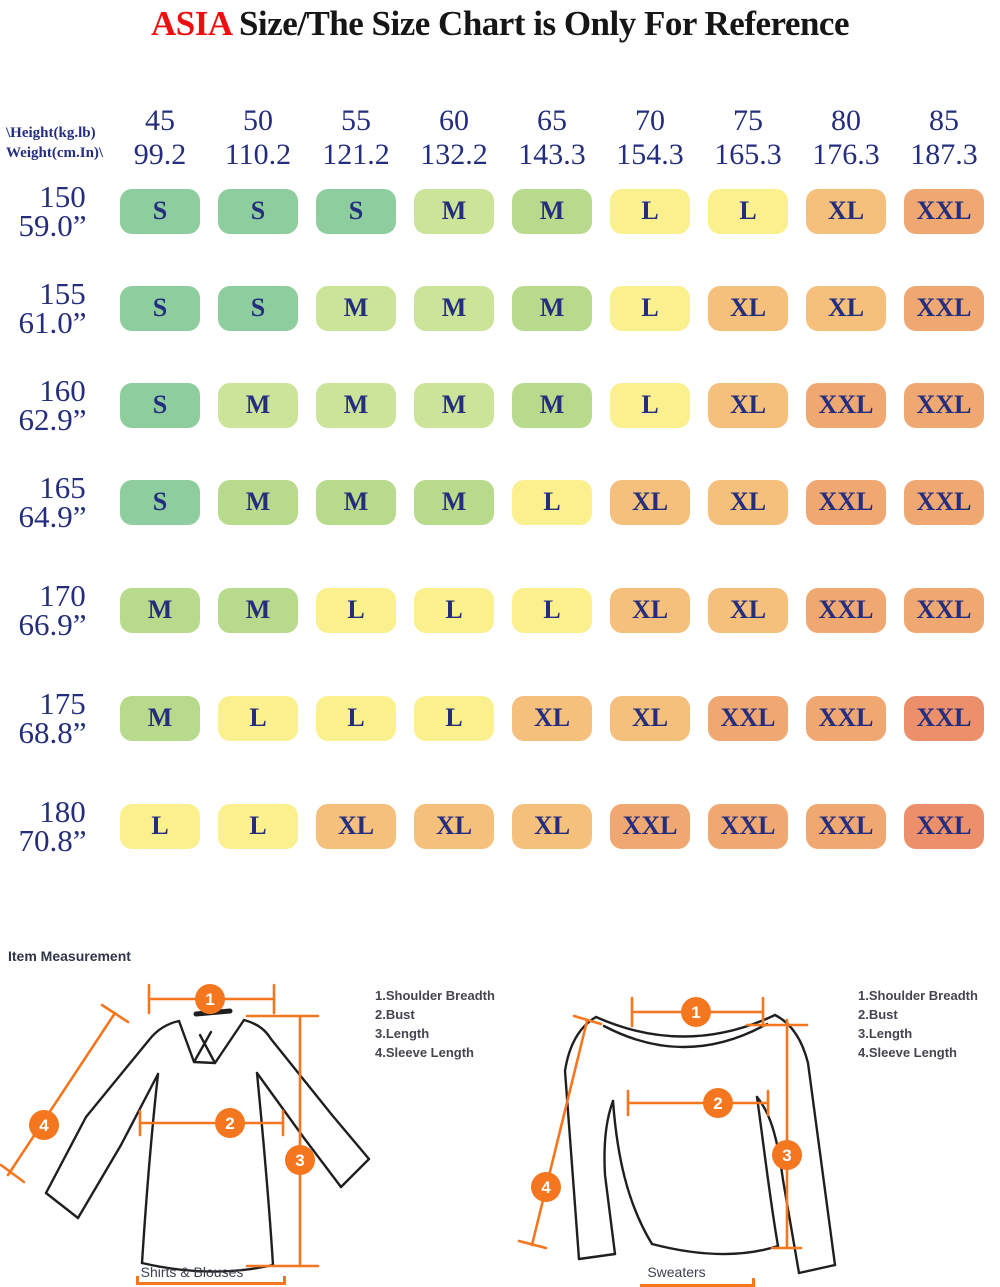  I want to click on table-corner-label: \Height(kg.lb) Weight(cm.In)\, so click(55, 147).